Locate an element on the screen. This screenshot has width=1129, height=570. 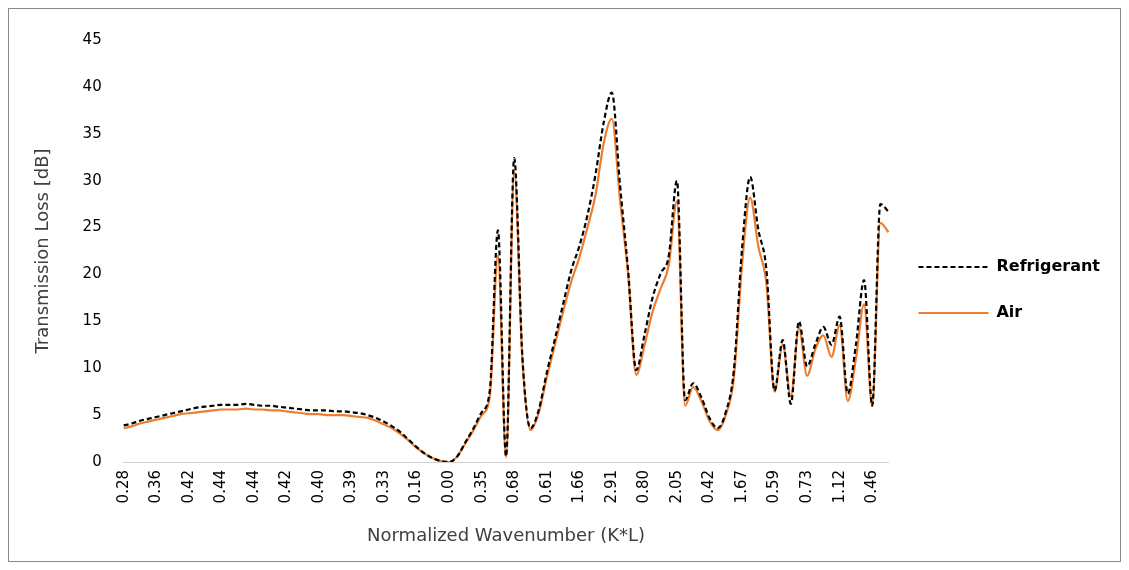
x-tick-label: 1.67 is located at coordinates (740, 487).